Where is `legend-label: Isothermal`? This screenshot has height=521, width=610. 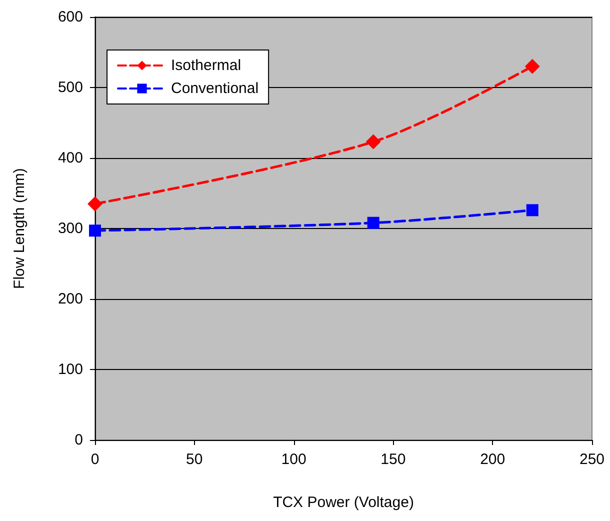
legend-label: Isothermal is located at coordinates (206, 65).